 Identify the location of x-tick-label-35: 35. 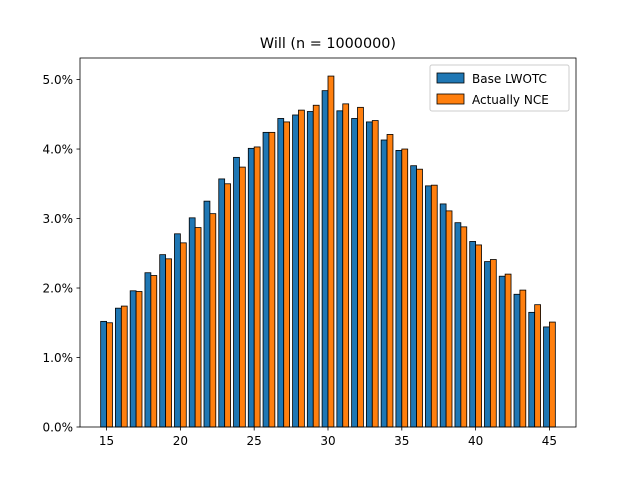
(401, 441).